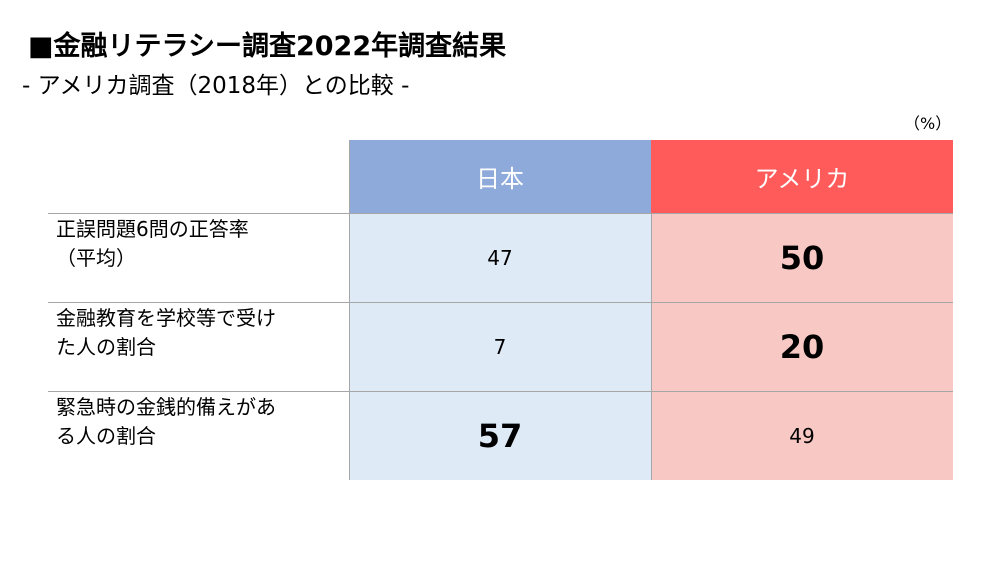 This screenshot has height=563, width=1000. Describe the element at coordinates (802, 435) in the screenshot. I see `cell-usa-emergency-fund: 49` at that location.